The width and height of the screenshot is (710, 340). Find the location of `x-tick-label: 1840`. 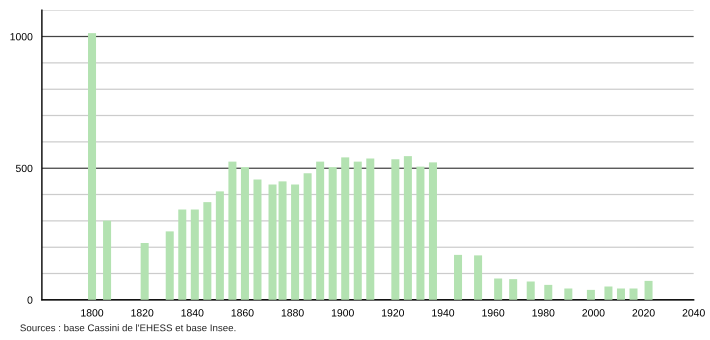

x-tick-label: 1840 is located at coordinates (193, 313).